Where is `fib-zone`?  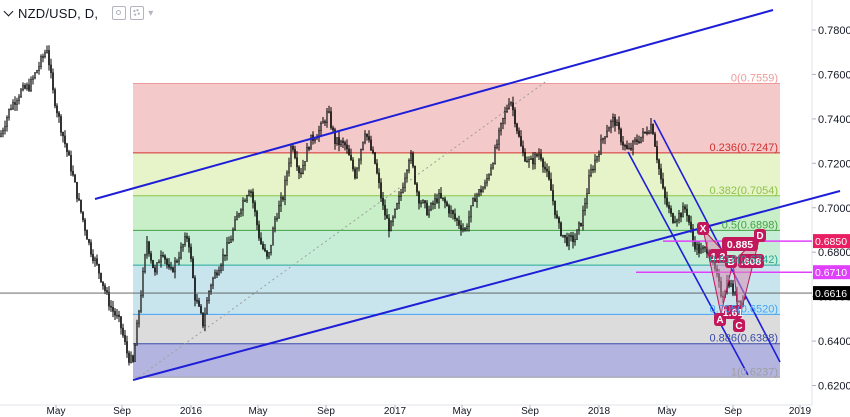
fib-zone is located at coordinates (456, 290).